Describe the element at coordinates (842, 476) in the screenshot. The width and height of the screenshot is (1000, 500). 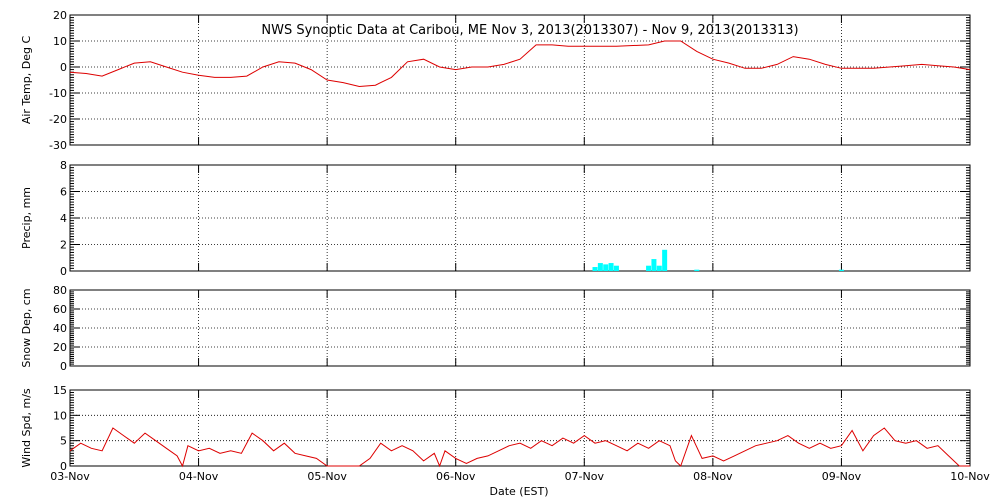
I see `x-tick-label: 09-Nov` at that location.